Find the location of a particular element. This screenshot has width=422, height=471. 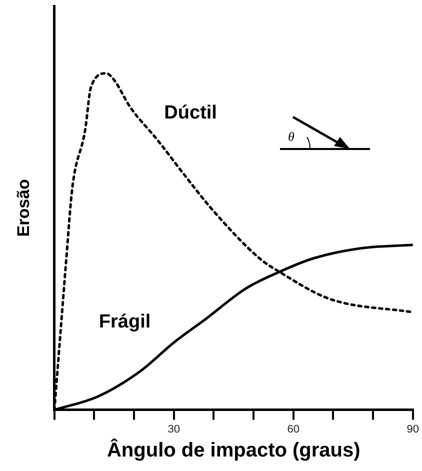

y-axis-title: Erosão is located at coordinates (23, 208).